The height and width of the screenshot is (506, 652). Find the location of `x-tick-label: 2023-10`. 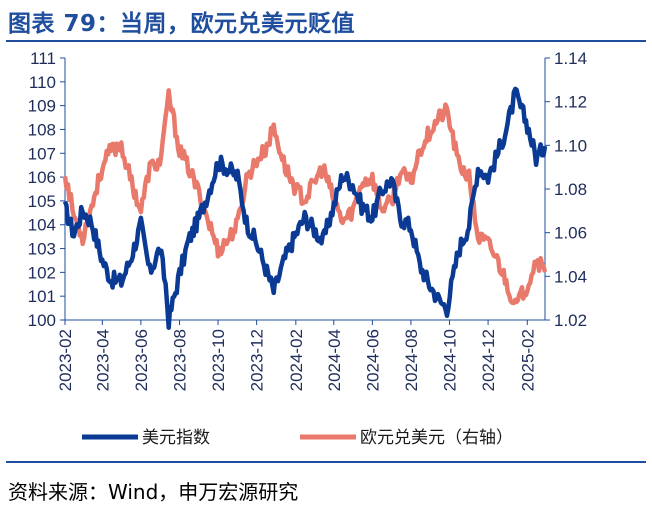

x-tick-label: 2023-10 is located at coordinates (218, 360).